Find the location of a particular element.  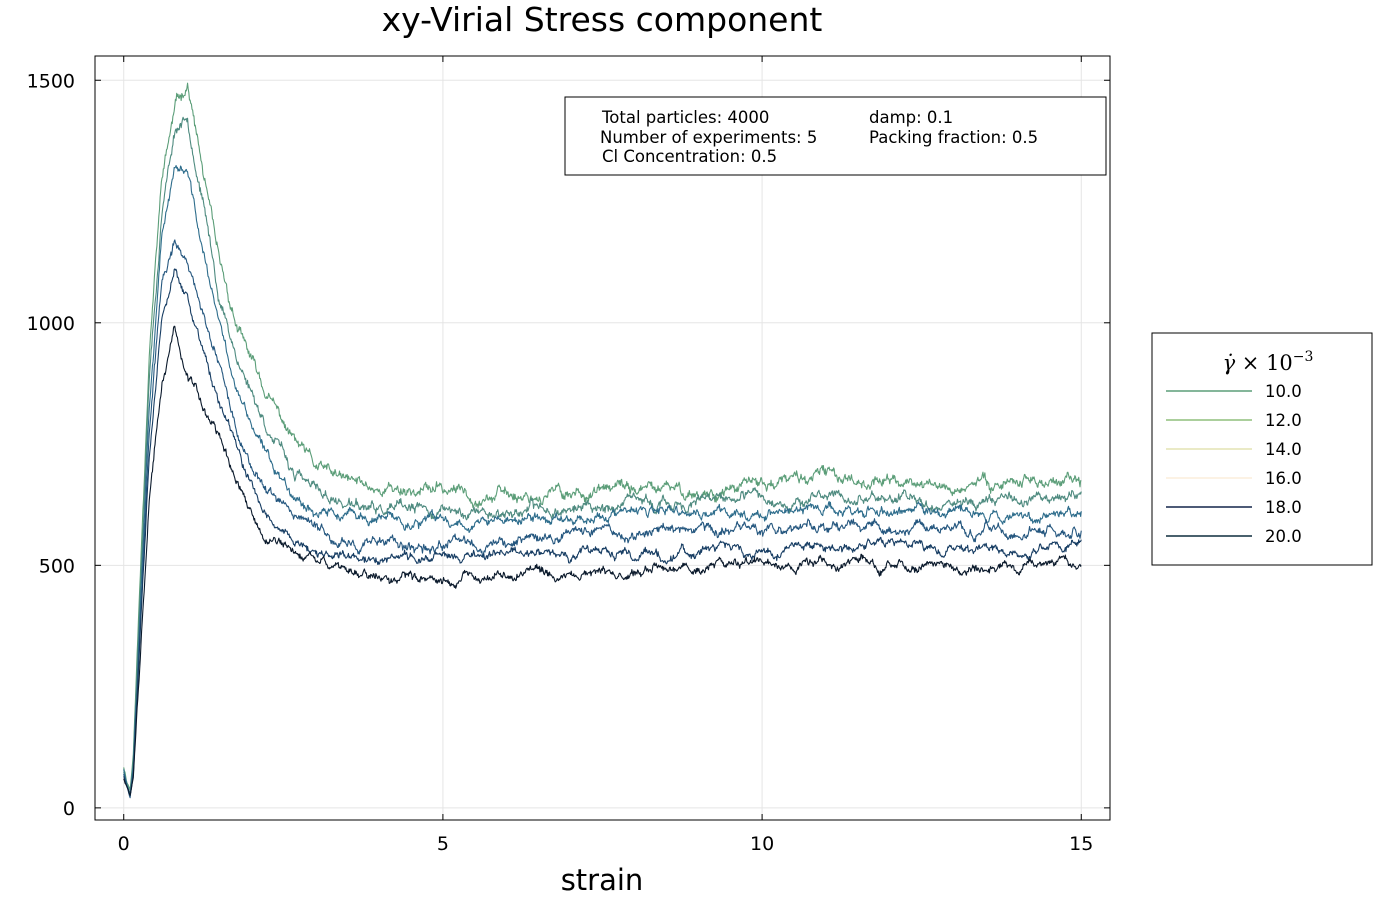

chart-title: xy-Virial Stress component is located at coordinates (602, 19).